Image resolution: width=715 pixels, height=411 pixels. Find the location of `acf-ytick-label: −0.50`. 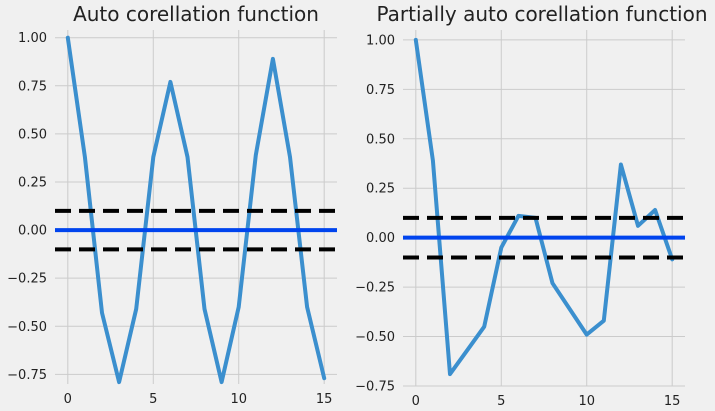

acf-ytick-label: −0.50 is located at coordinates (27, 327).